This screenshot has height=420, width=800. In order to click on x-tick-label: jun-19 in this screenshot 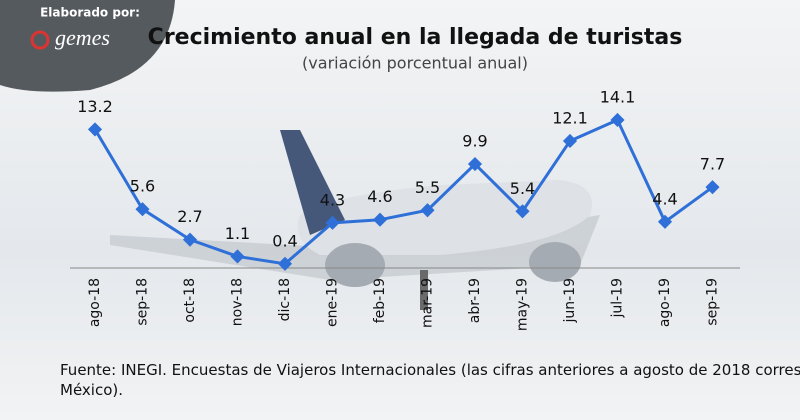, I will do `click(570, 301)`.